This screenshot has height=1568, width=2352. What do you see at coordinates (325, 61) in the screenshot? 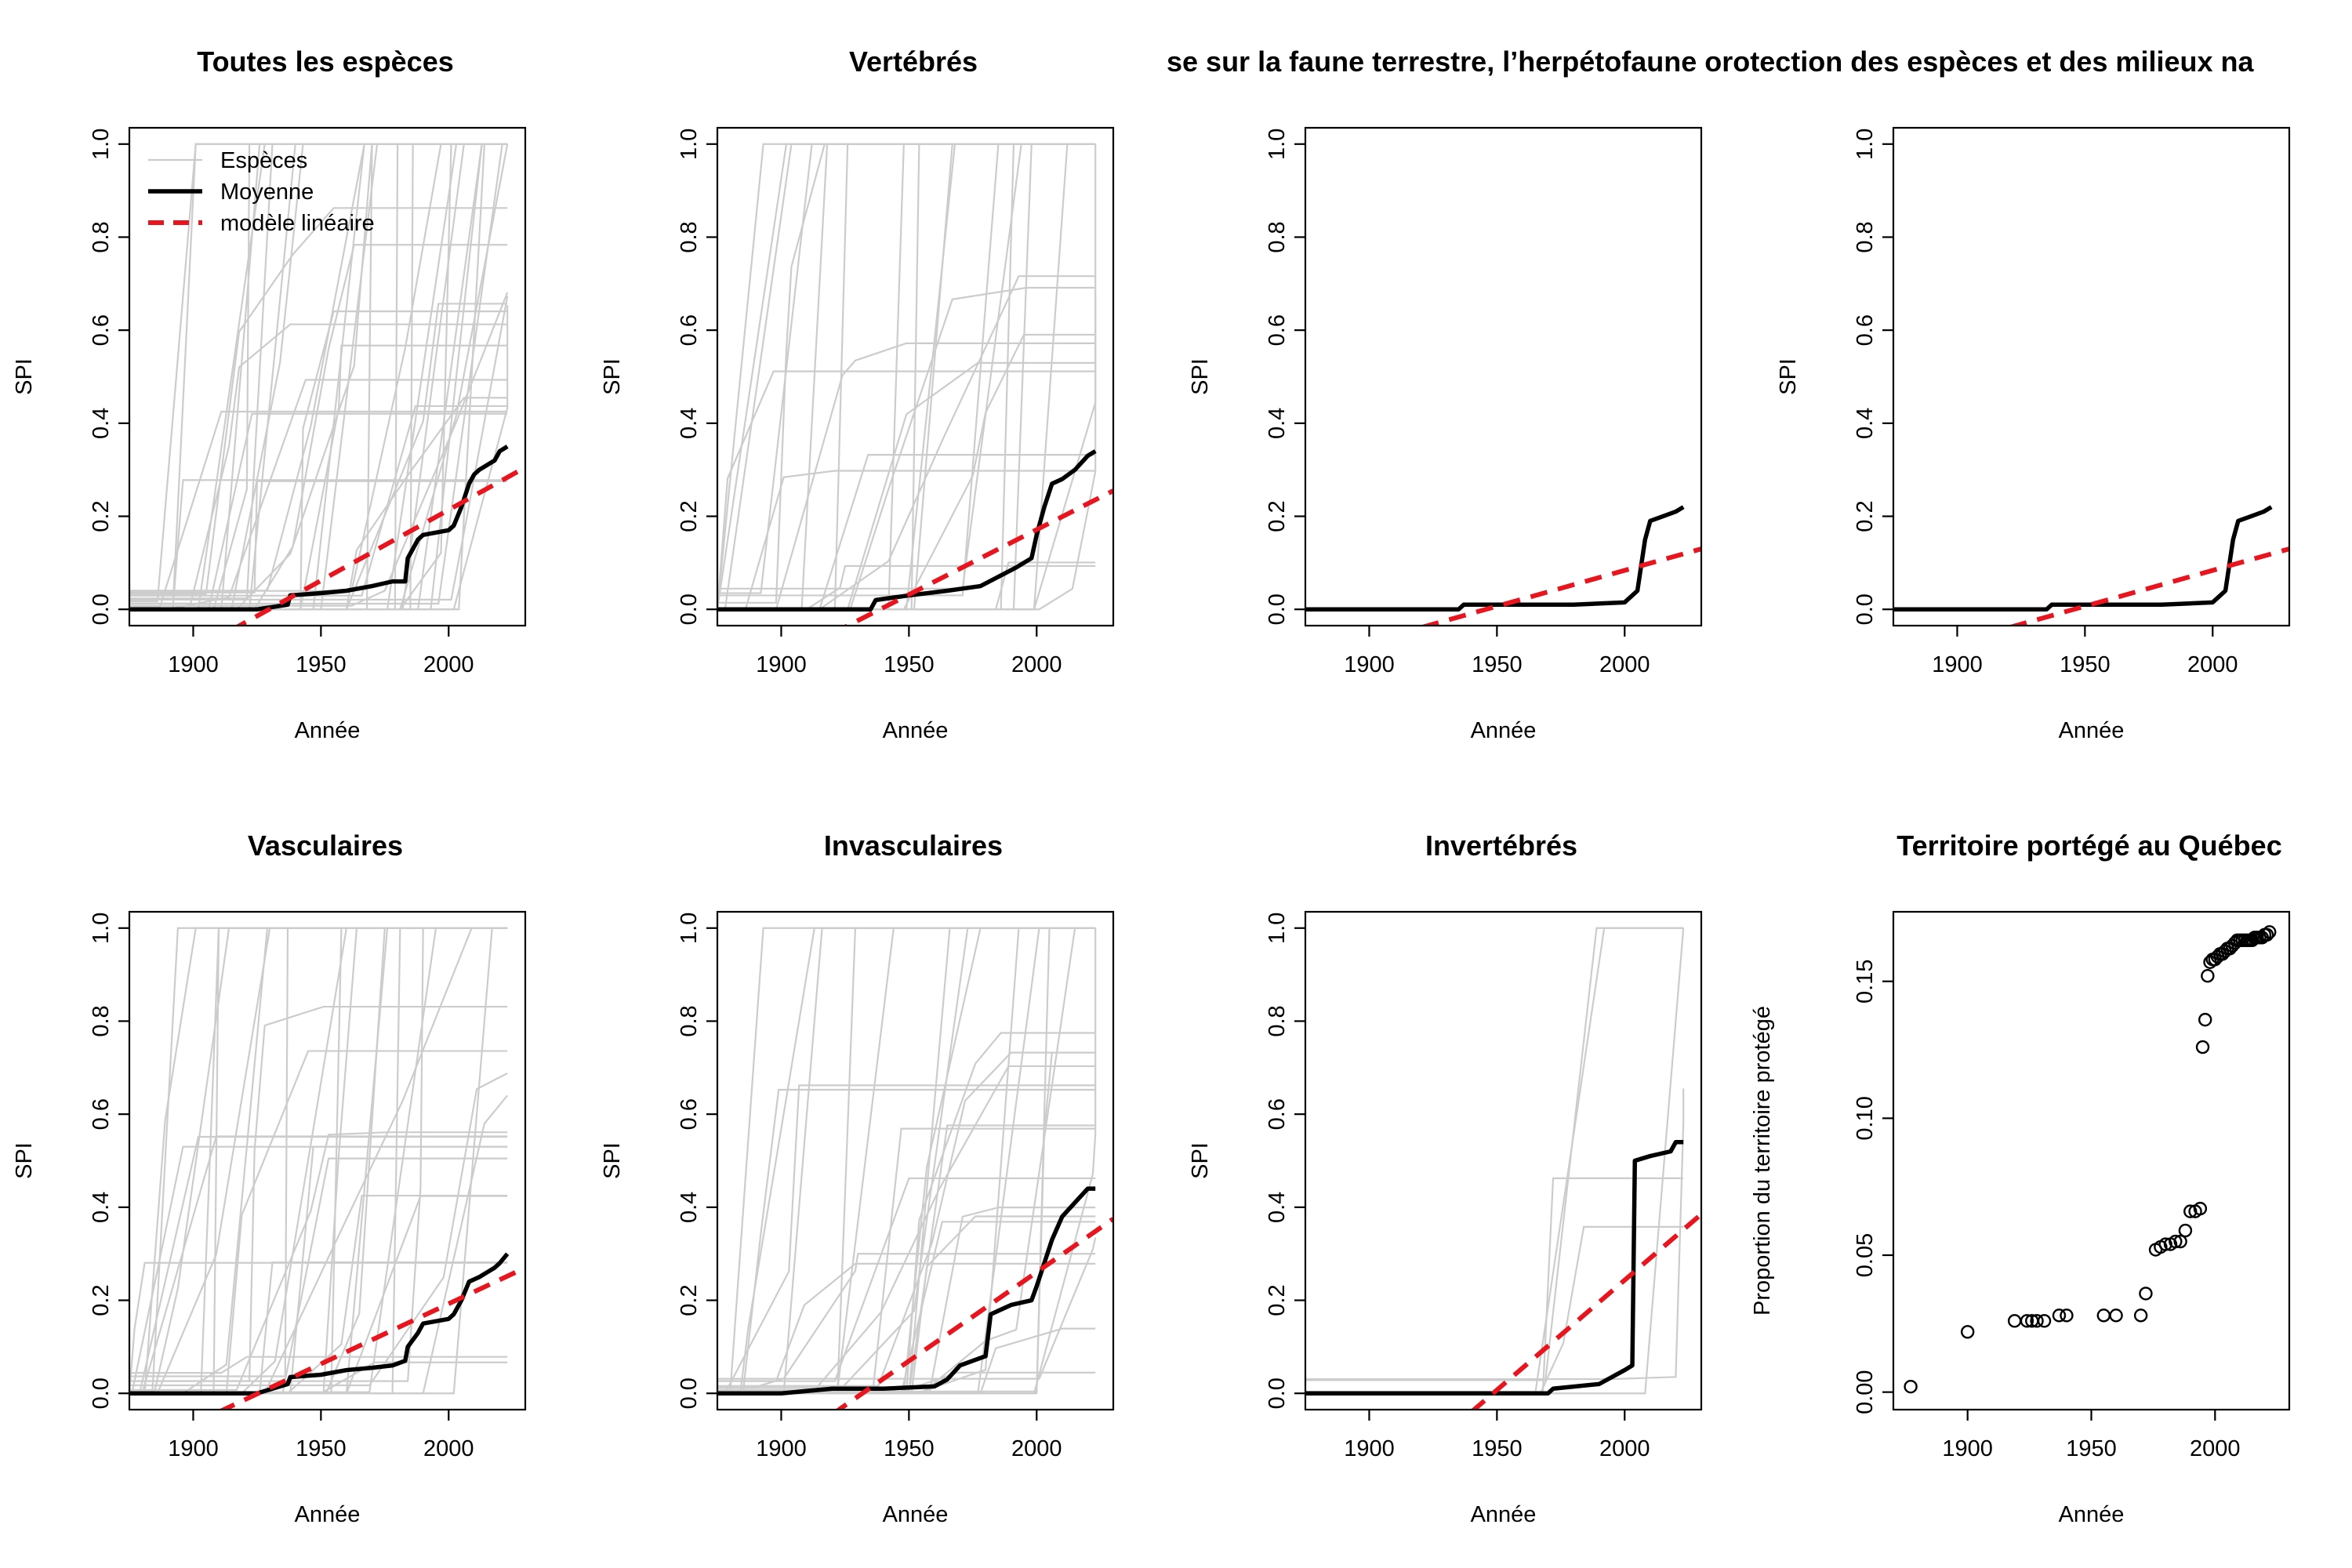
I see `panel-title: Toutes les espèces` at bounding box center [325, 61].